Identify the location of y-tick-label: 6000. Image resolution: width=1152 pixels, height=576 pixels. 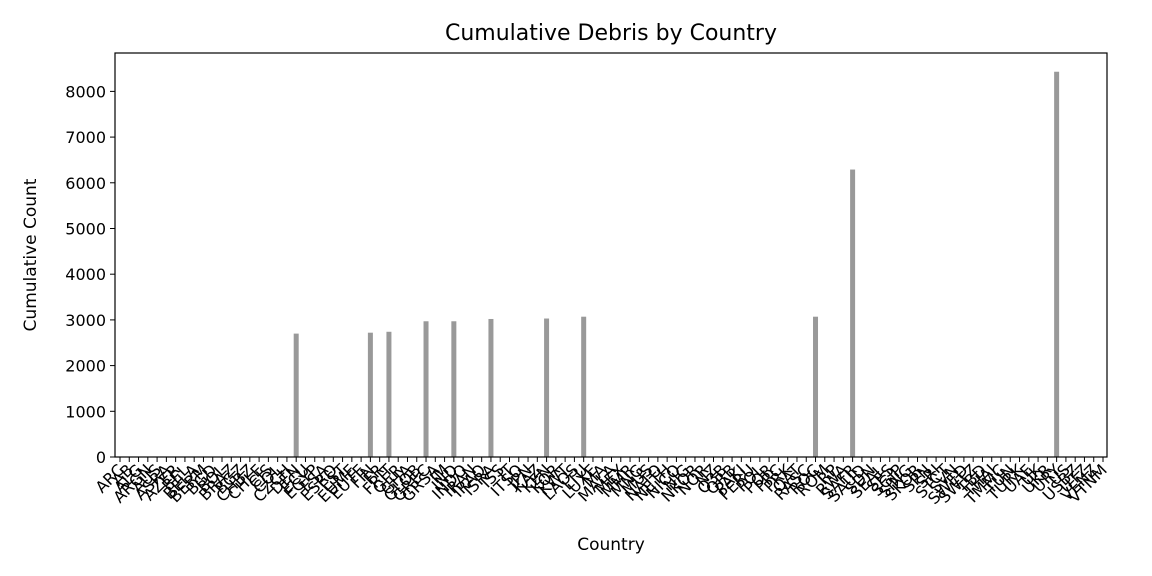
(85, 183).